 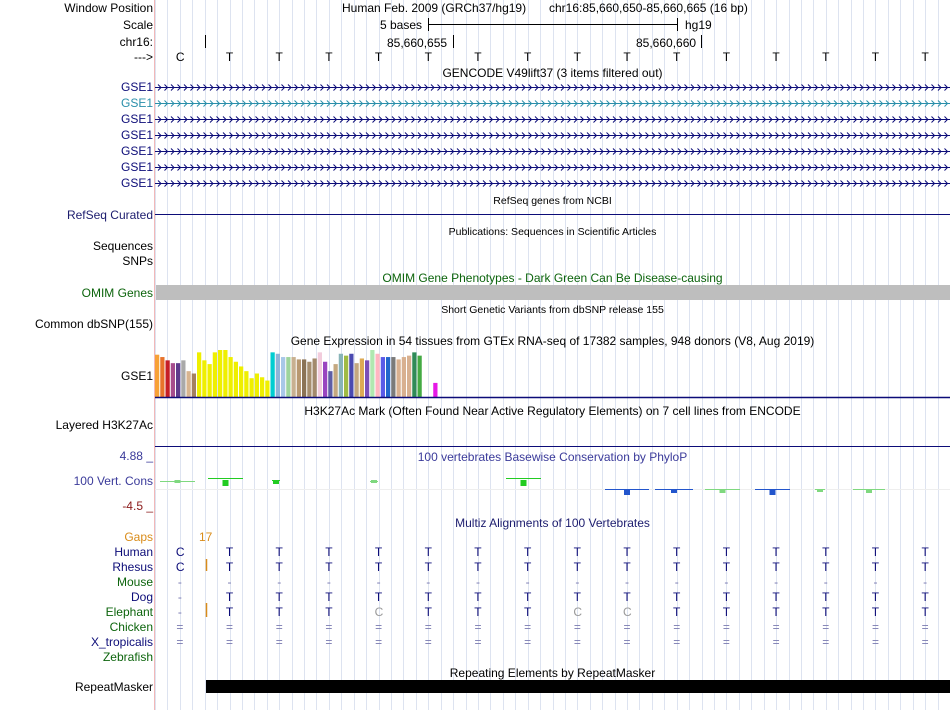 What do you see at coordinates (552, 523) in the screenshot?
I see `multiz-track-title: Multiz Alignments of 100 Vertebrates` at bounding box center [552, 523].